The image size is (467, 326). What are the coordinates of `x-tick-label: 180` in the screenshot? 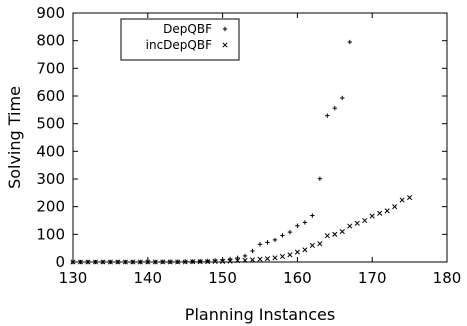 It's located at (447, 278).